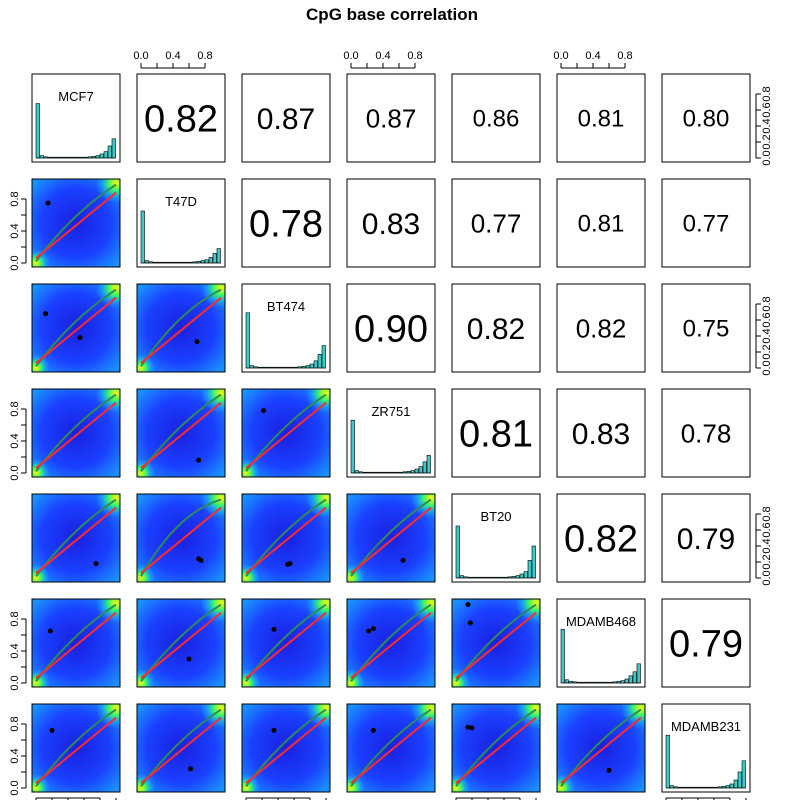  I want to click on panel-2-4: 0.82, so click(496, 328).